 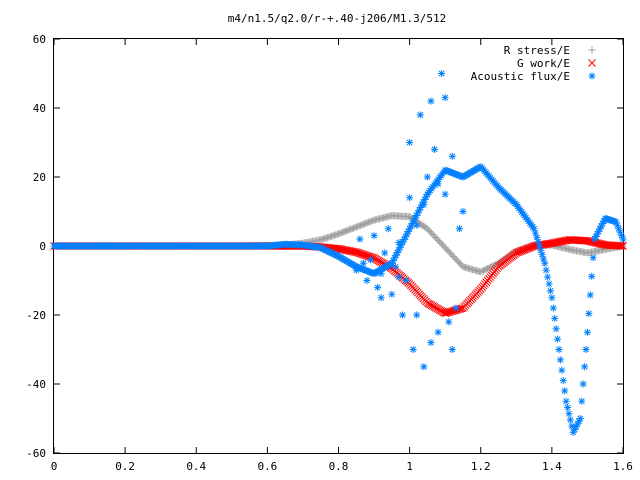 What do you see at coordinates (39, 108) in the screenshot?
I see `y-tick-label: 40` at bounding box center [39, 108].